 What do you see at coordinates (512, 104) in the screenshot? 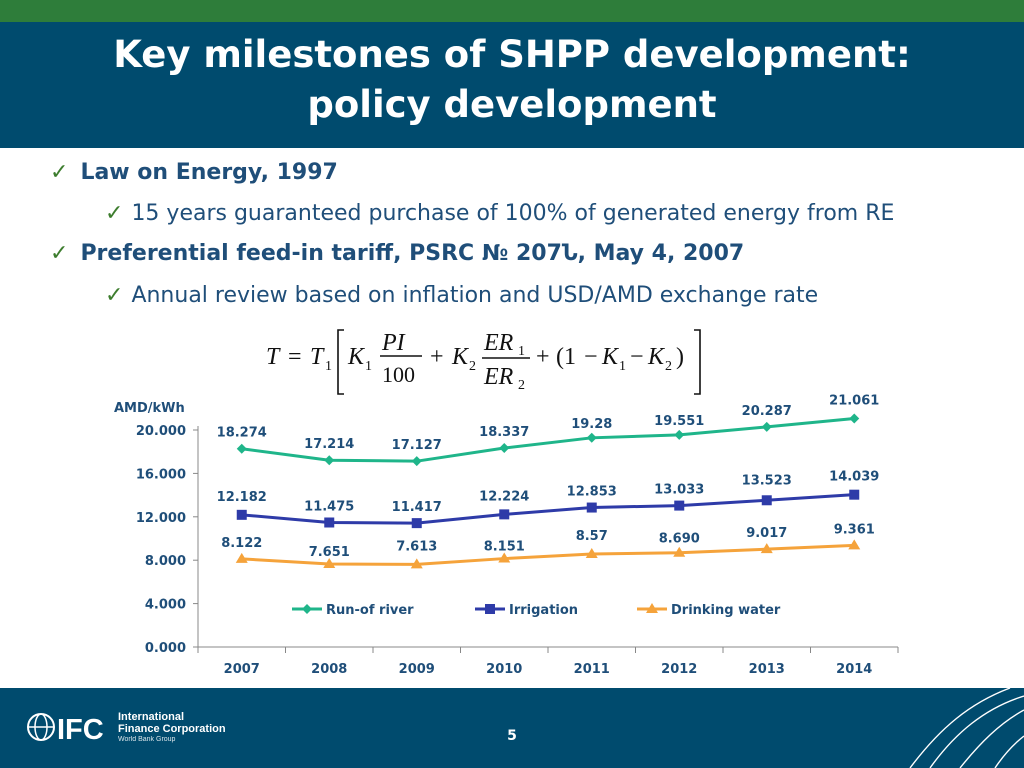
I see `title-line-2: policy development` at bounding box center [512, 104].